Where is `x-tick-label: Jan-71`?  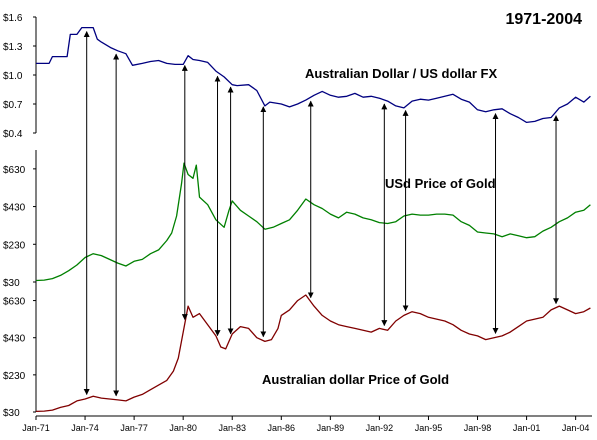 x-tick-label: Jan-71 is located at coordinates (36, 428).